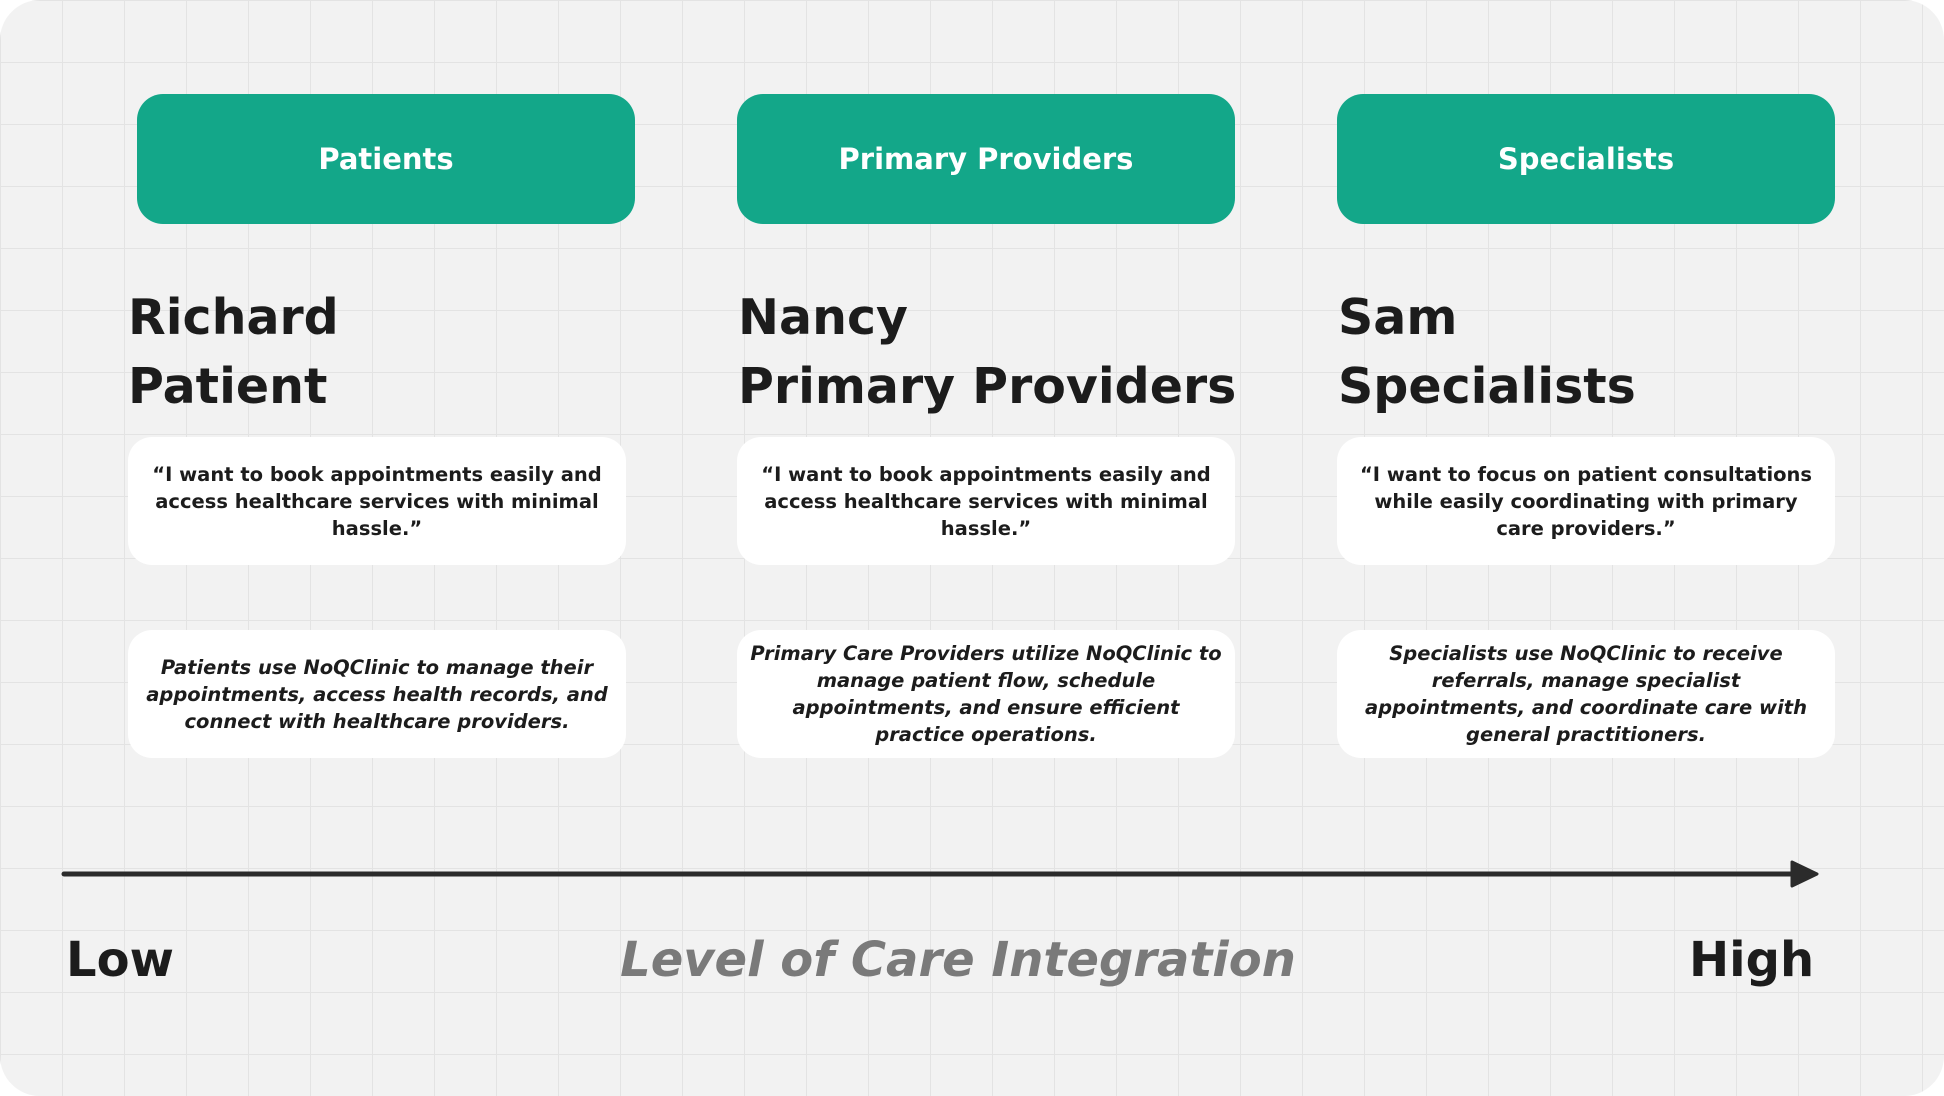  What do you see at coordinates (233, 352) in the screenshot?
I see `persona-richard: Richard Patient` at bounding box center [233, 352].